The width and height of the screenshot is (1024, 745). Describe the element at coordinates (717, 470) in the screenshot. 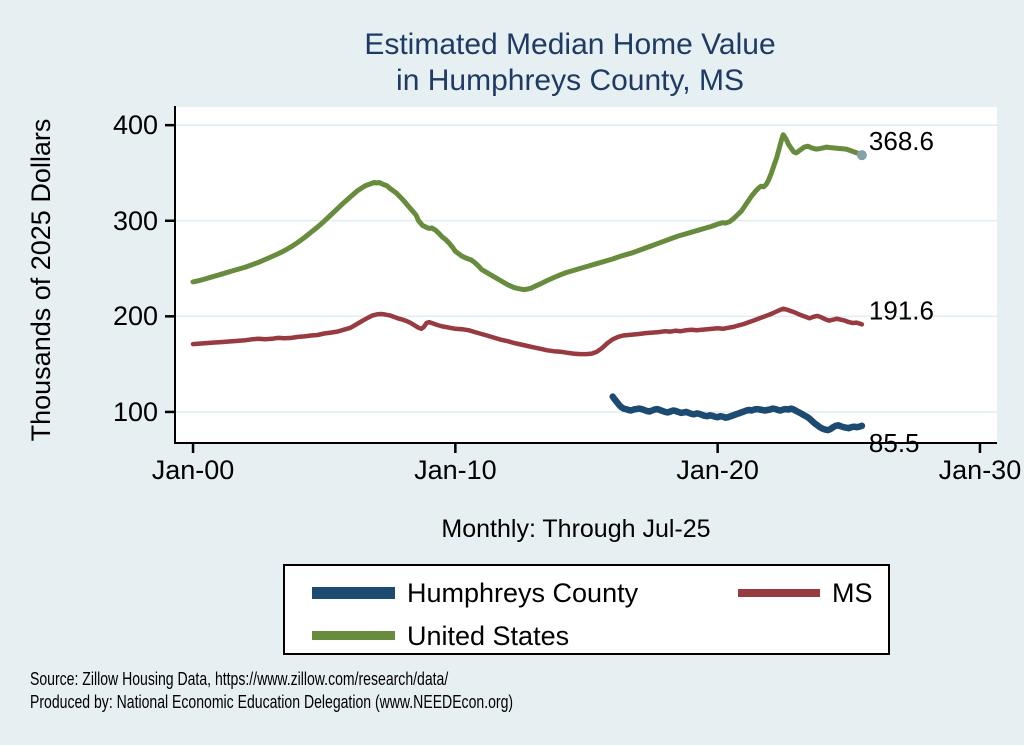

I see `x-tick-label-jan20: Jan-20` at that location.